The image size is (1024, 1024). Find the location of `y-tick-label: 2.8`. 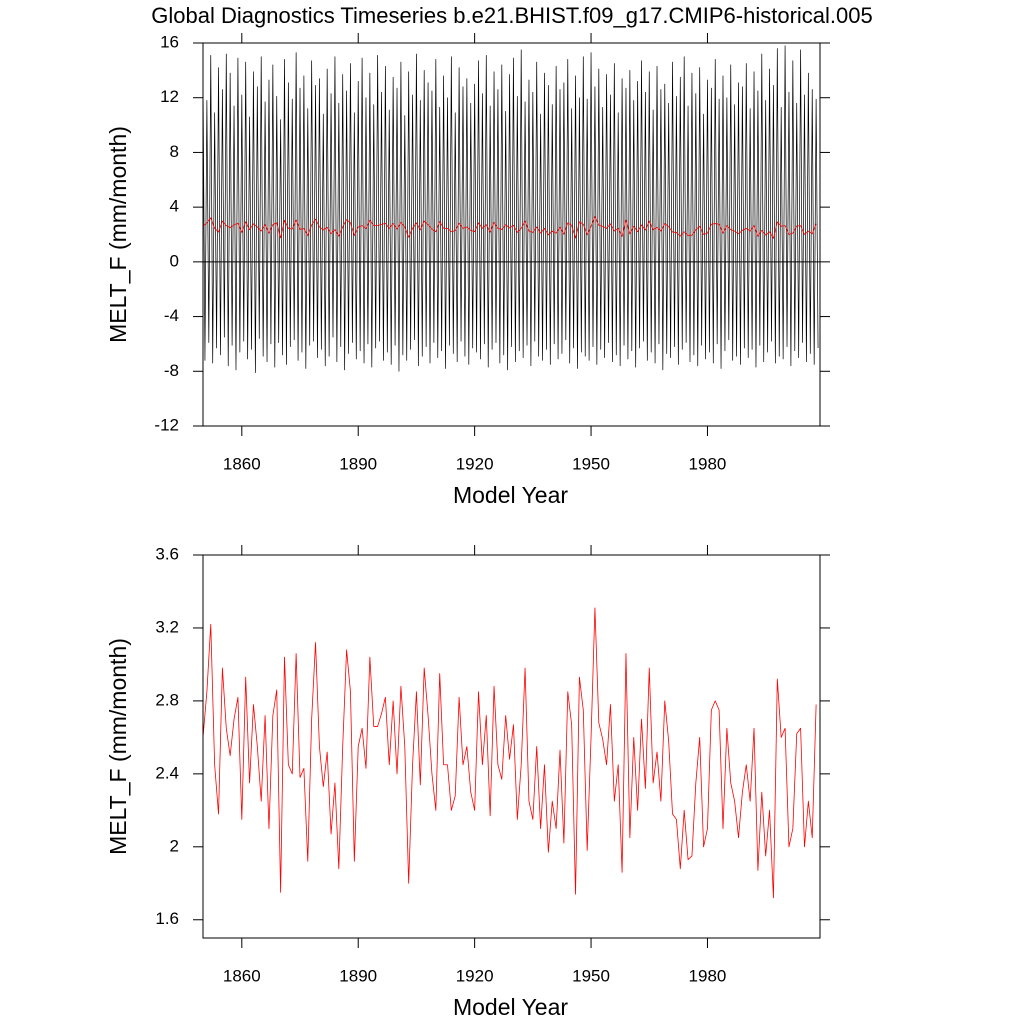

y-tick-label: 2.8 is located at coordinates (167, 699).